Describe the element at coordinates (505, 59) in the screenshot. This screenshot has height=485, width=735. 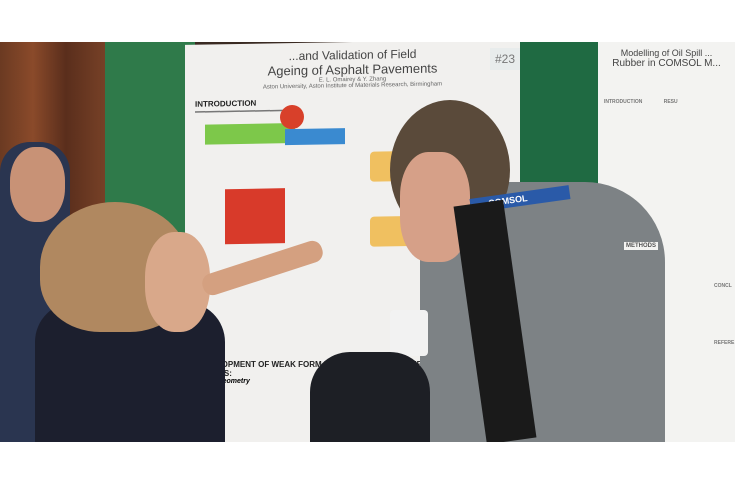
I see `poster-number-tag: #23` at that location.